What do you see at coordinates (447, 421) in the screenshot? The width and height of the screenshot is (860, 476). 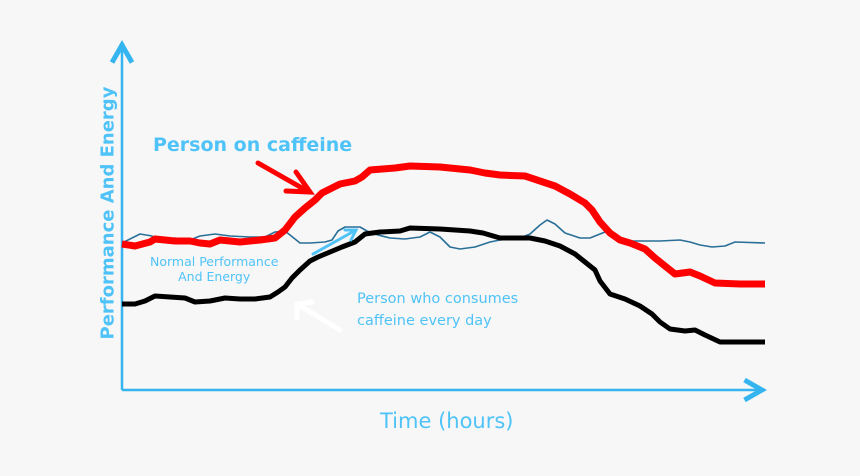 I see `x-axis-label: Time (hours)` at bounding box center [447, 421].